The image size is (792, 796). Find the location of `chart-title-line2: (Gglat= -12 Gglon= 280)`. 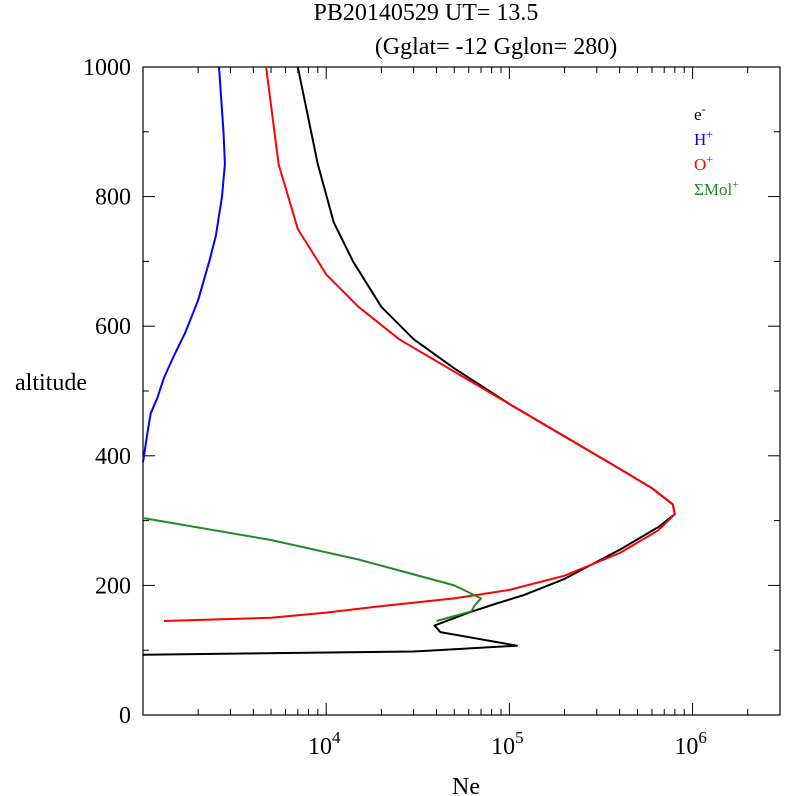

chart-title-line2: (Gglat= -12 Gglon= 280) is located at coordinates (496, 47).